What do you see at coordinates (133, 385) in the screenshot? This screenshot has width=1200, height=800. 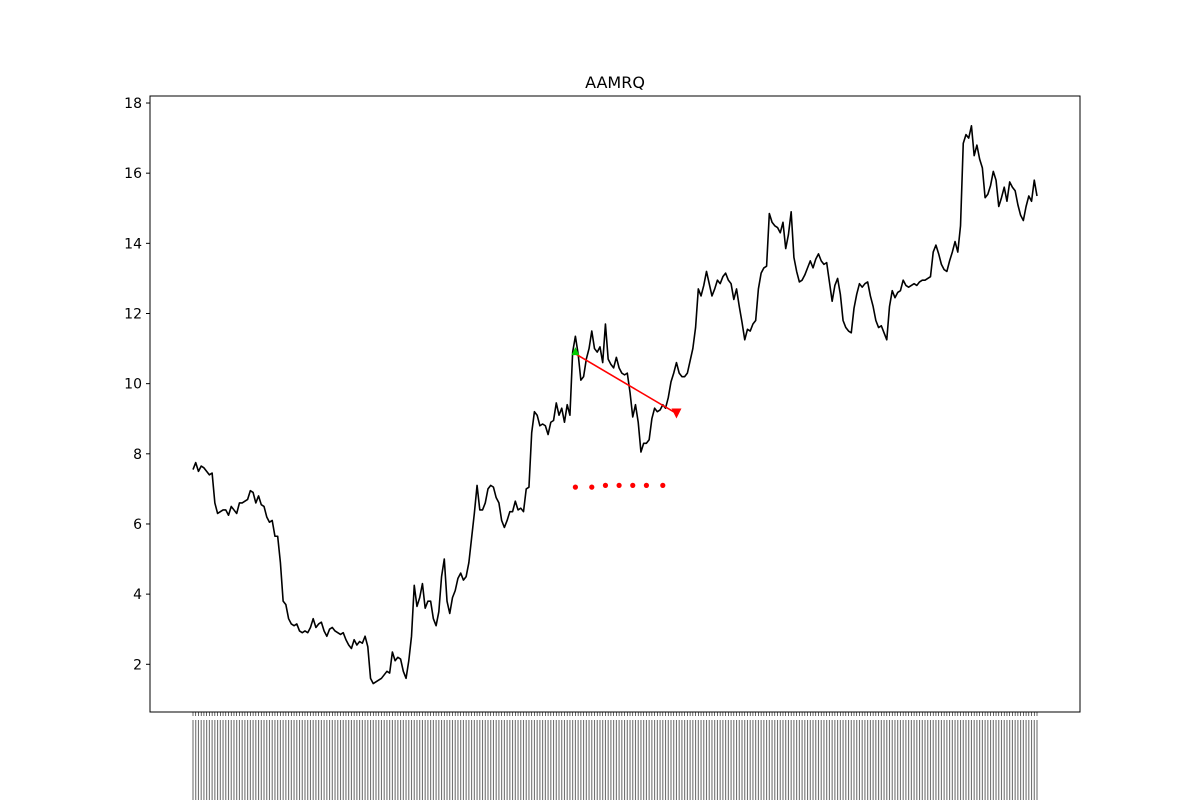 I see `y-tick-label: 10` at bounding box center [133, 385].